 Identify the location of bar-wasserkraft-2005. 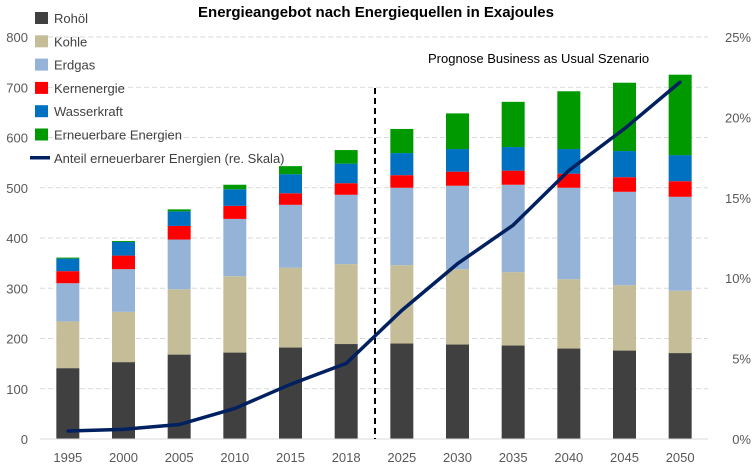
(179, 218).